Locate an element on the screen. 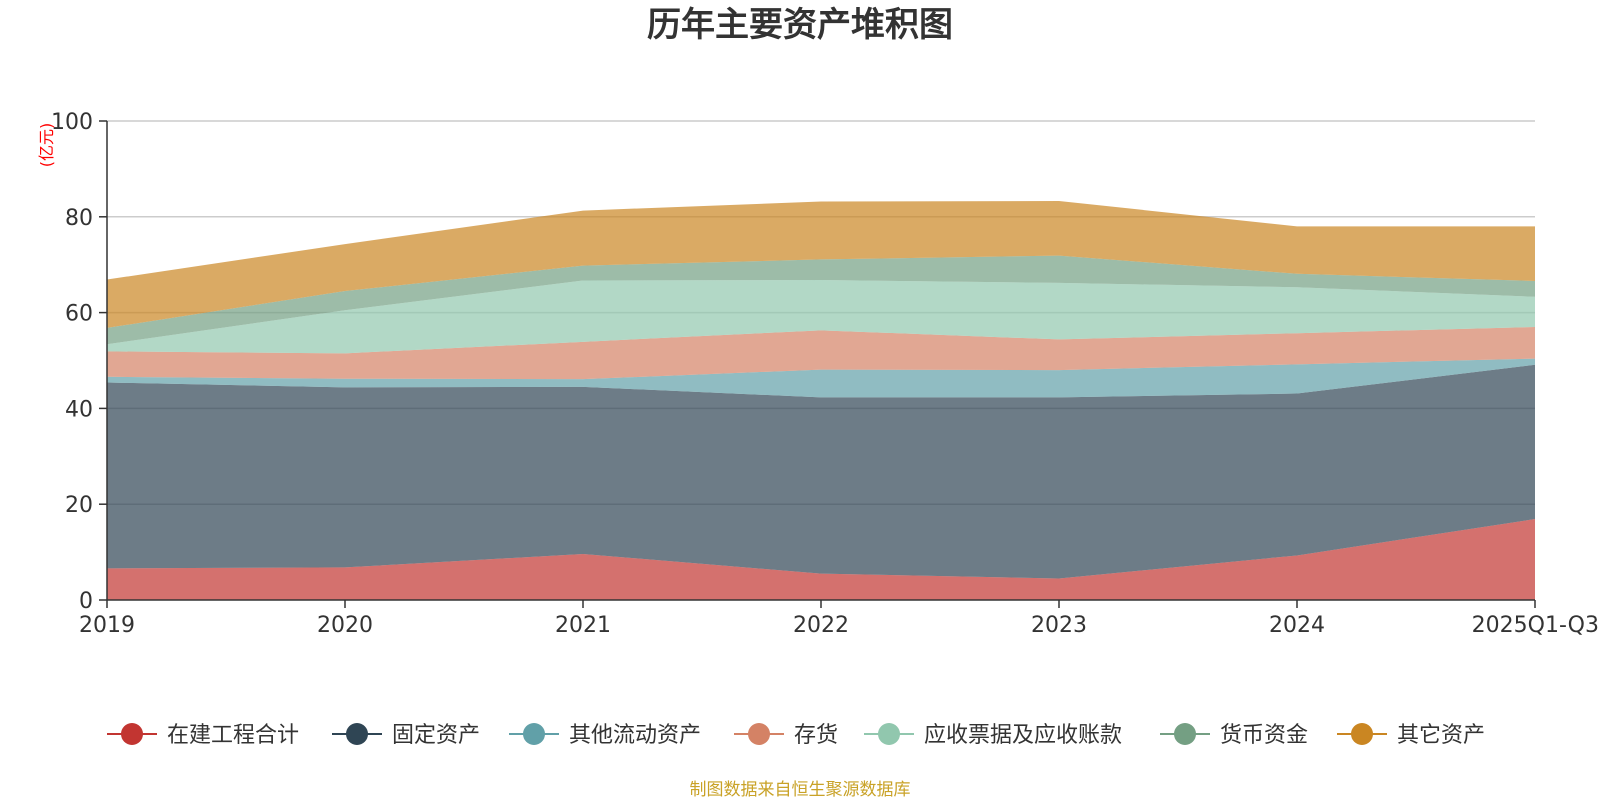 This screenshot has height=800, width=1600. legend-item-6: 货币资金 is located at coordinates (1234, 735).